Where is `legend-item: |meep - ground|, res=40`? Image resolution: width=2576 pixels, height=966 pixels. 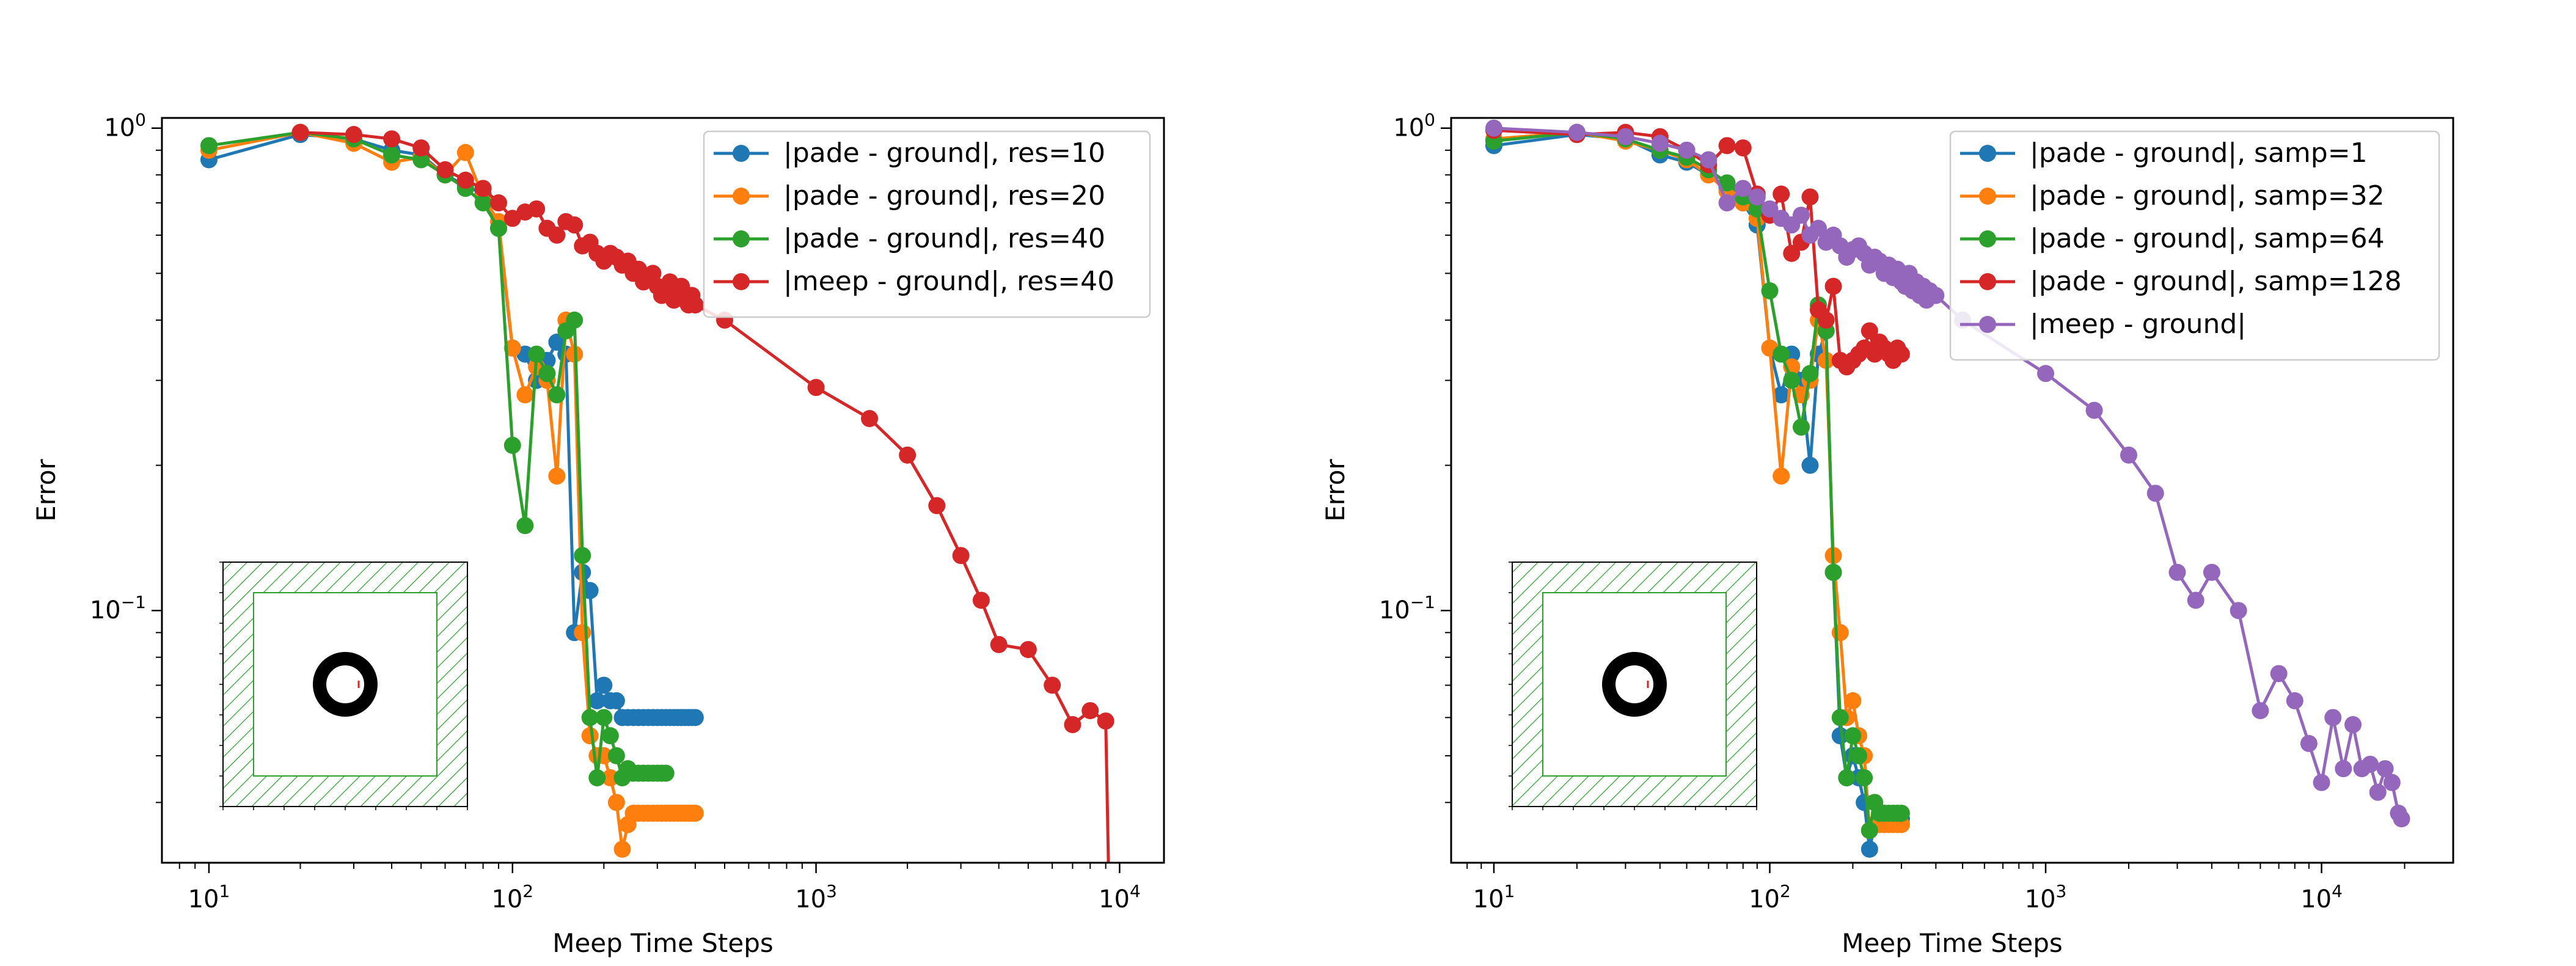
legend-item: |meep - ground|, res=40 is located at coordinates (914, 281).